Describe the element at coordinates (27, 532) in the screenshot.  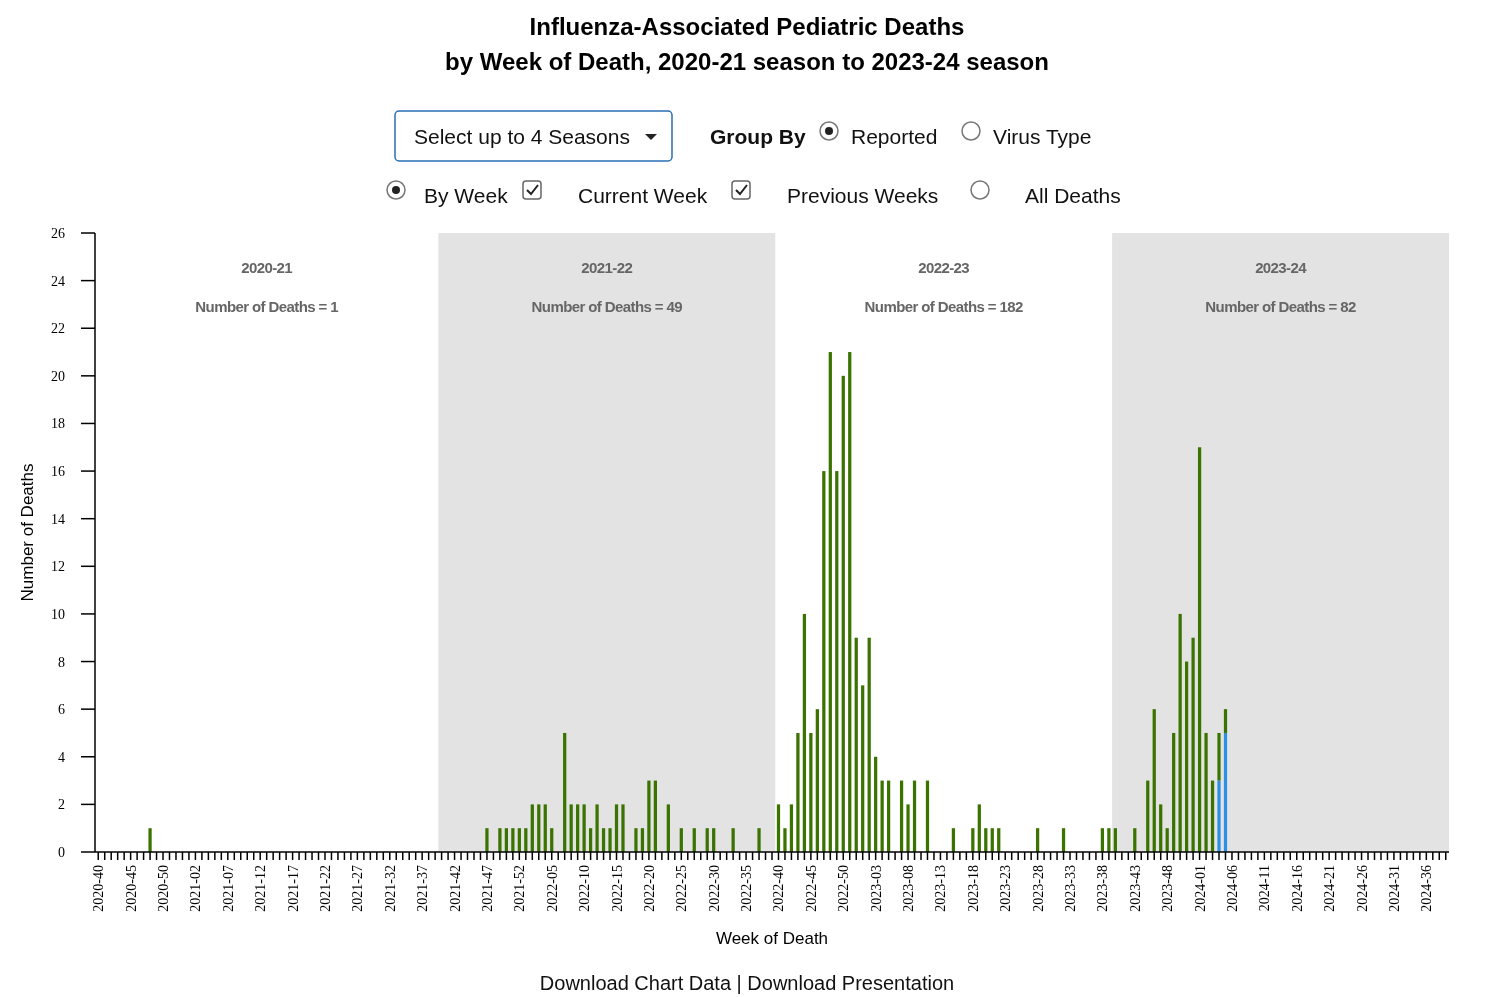
I see `y-axis-title: Number of Deaths` at that location.